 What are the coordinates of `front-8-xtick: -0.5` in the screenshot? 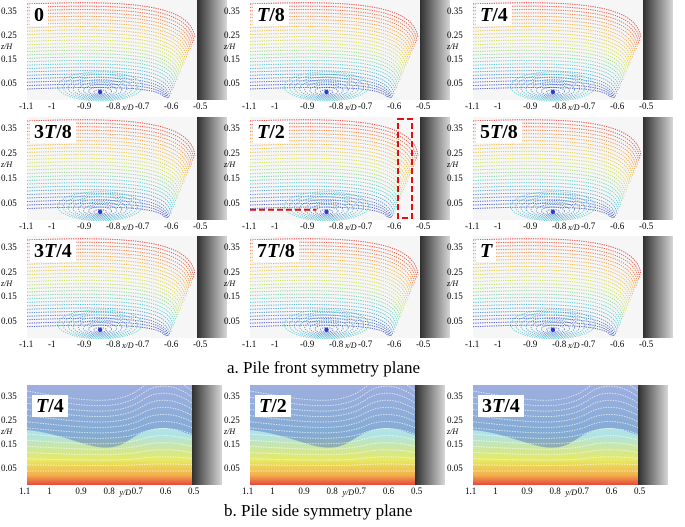 It's located at (646, 344).